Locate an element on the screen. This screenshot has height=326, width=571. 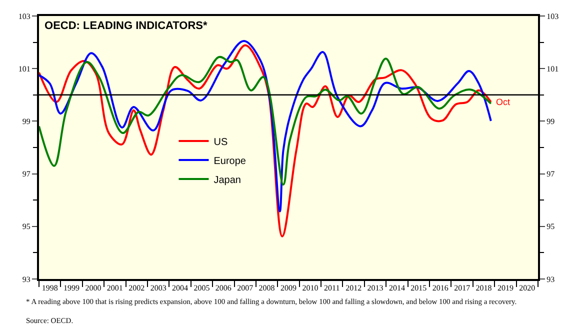
x-tick-label: 2010 is located at coordinates (310, 288).